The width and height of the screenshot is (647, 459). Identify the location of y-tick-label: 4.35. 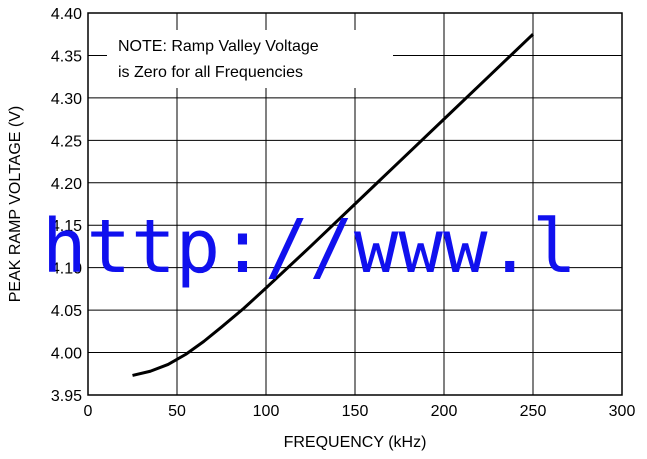
(66, 56).